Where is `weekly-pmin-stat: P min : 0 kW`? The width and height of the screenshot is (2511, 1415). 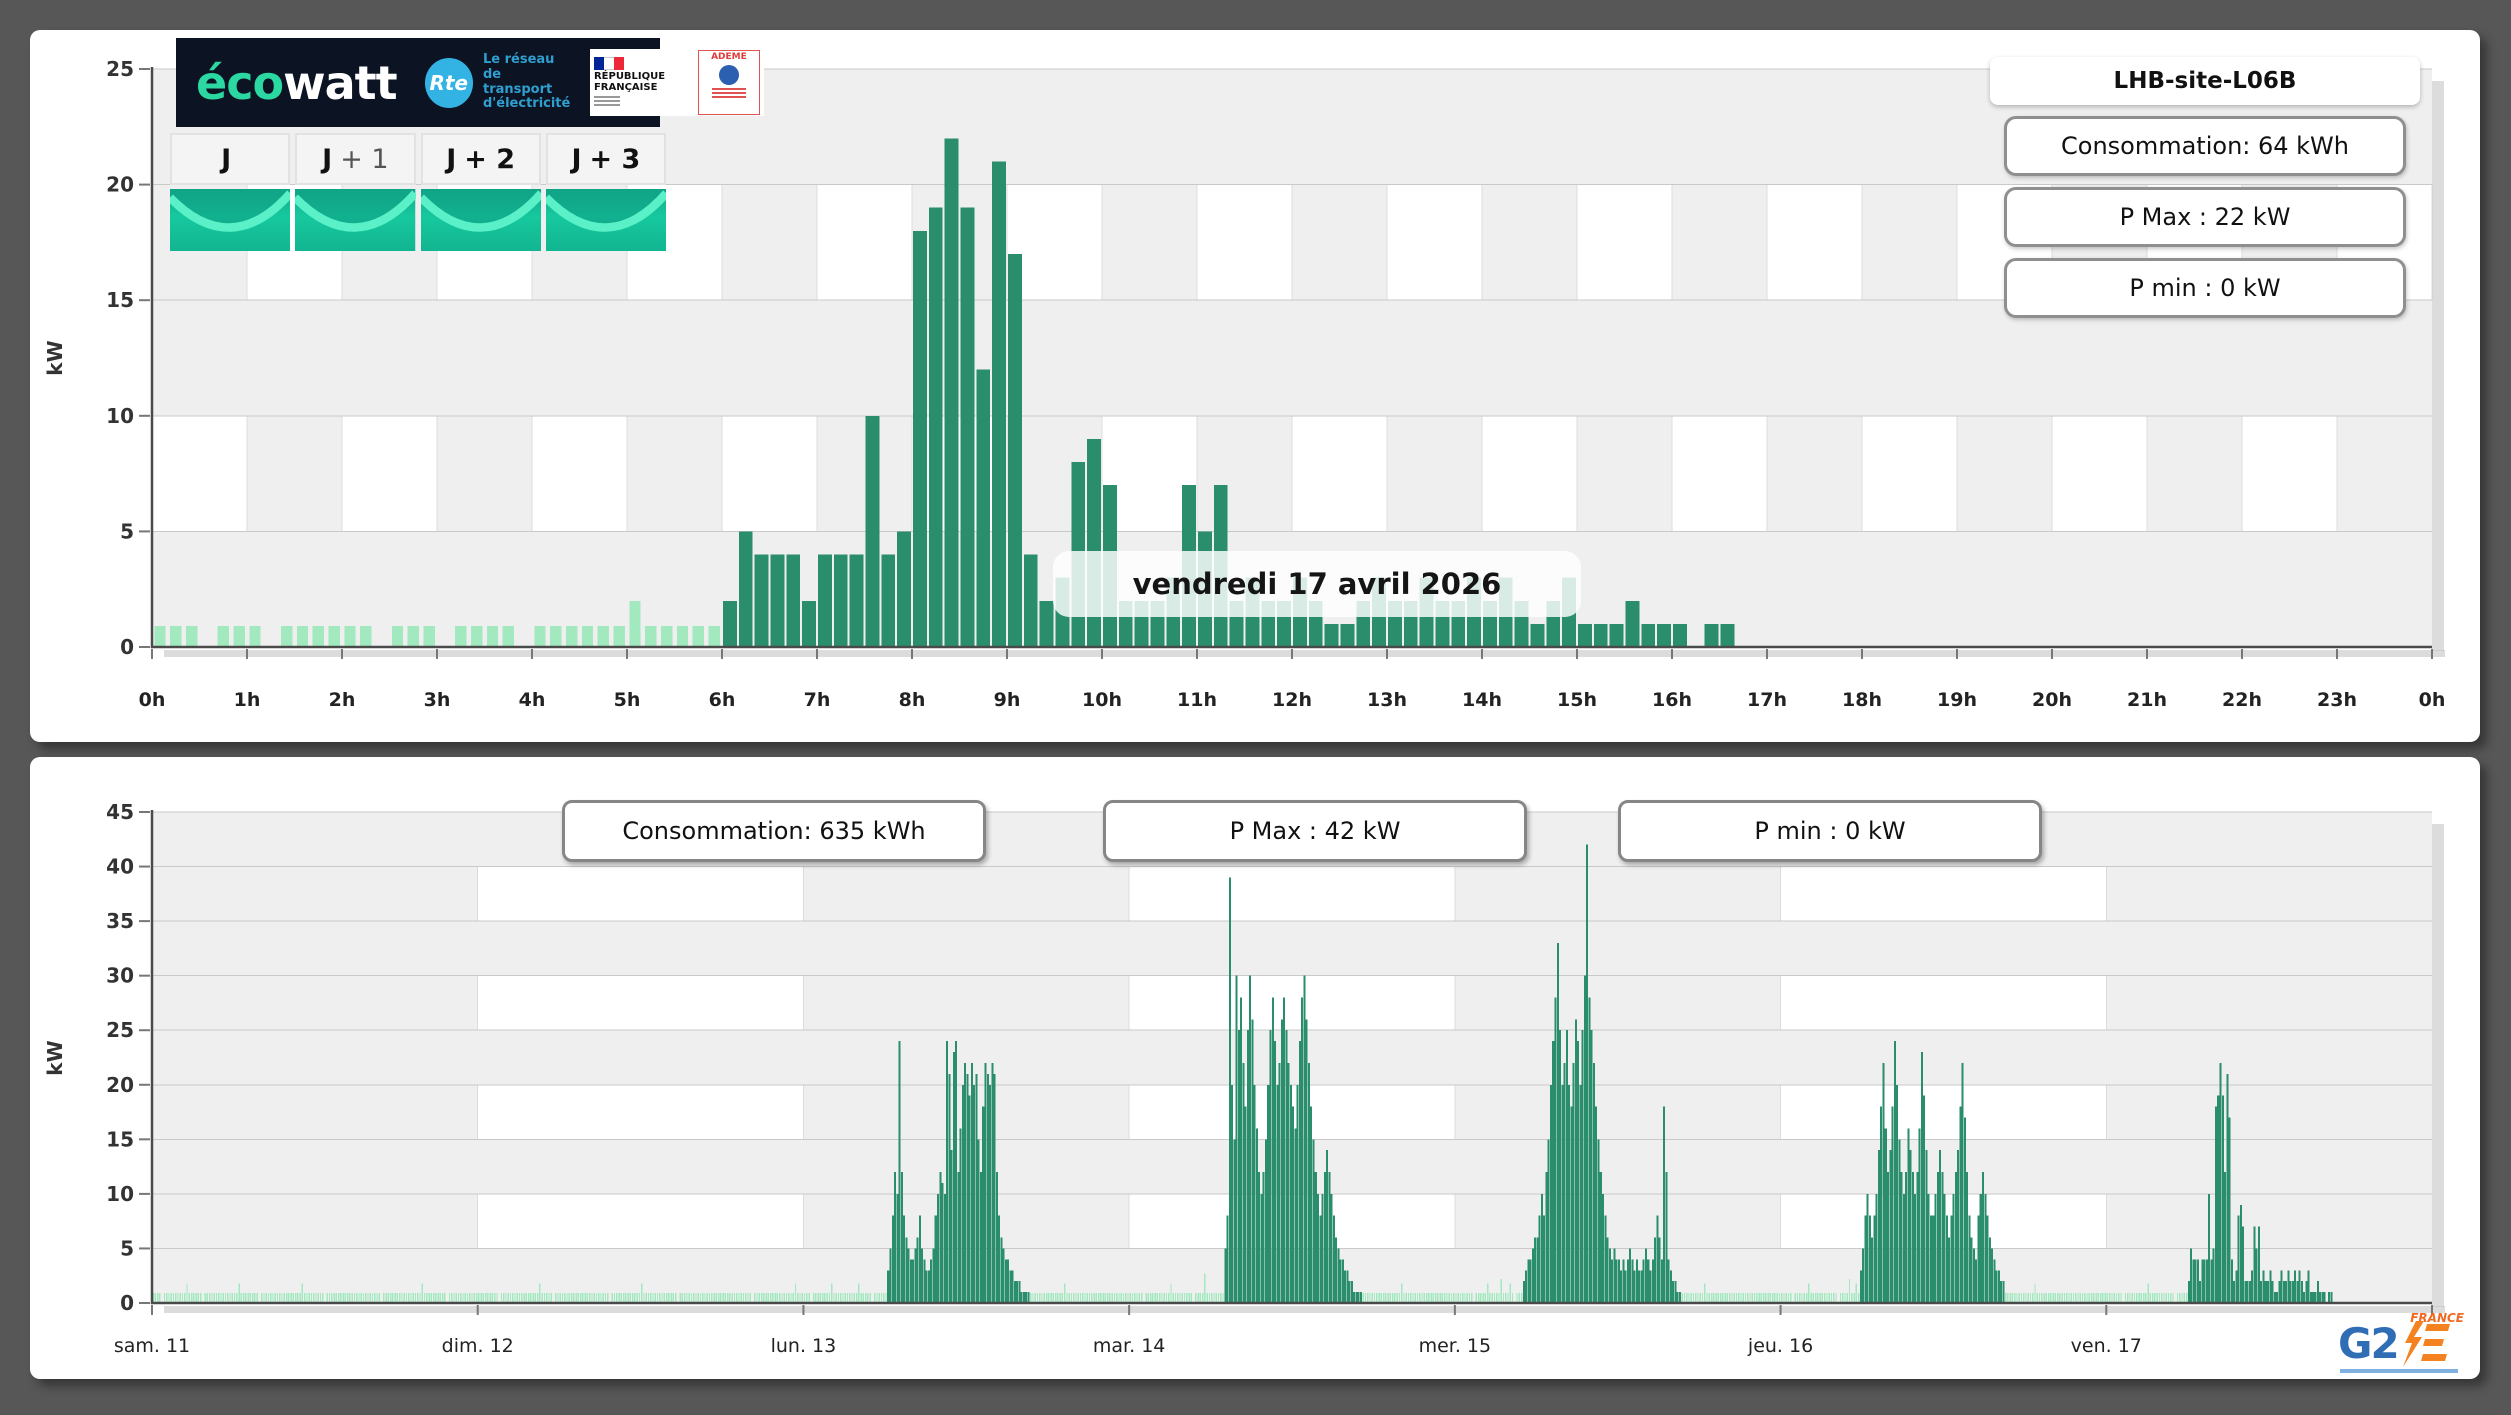
weekly-pmin-stat: P min : 0 kW is located at coordinates (1830, 831).